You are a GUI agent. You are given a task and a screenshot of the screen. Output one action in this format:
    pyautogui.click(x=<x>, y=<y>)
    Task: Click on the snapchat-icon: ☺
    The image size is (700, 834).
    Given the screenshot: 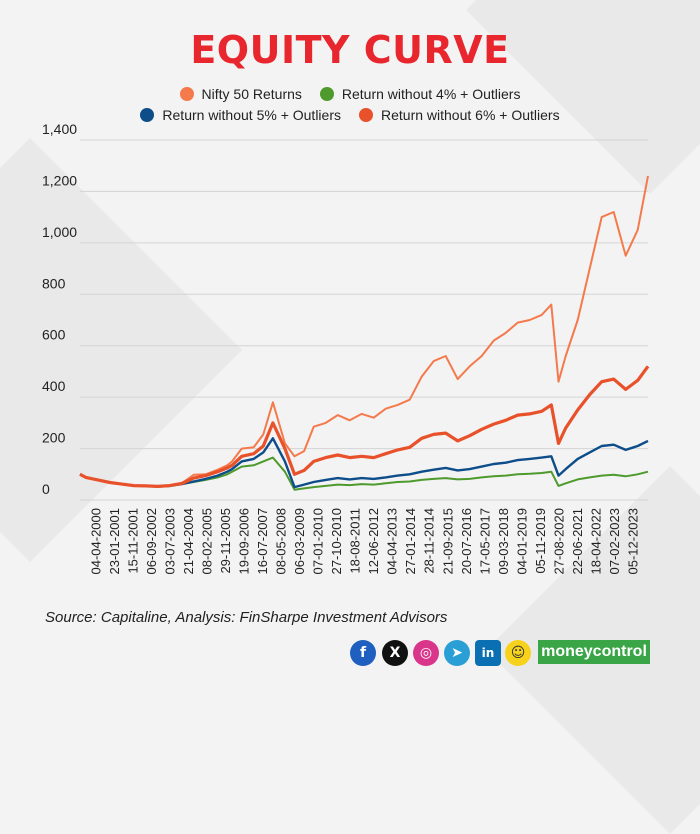 What is the action you would take?
    pyautogui.click(x=518, y=653)
    